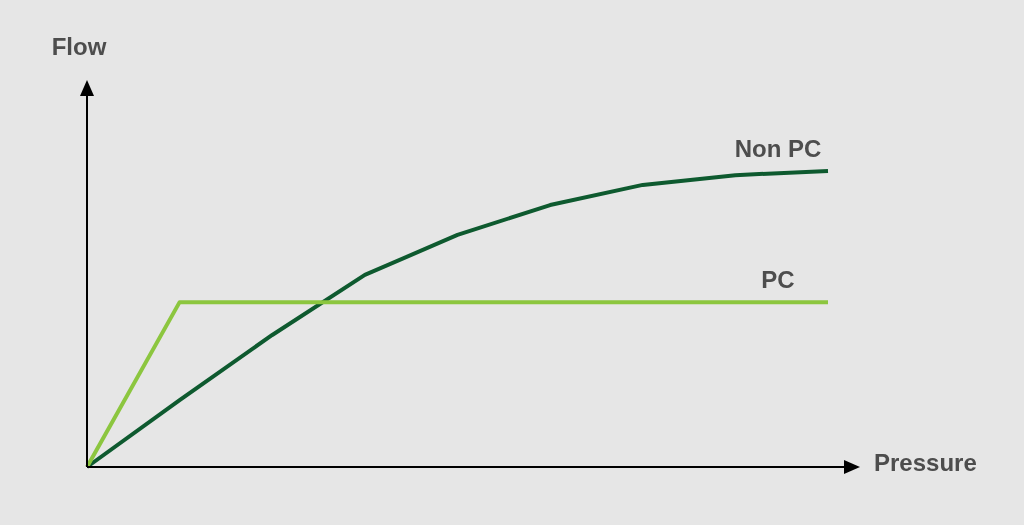  Describe the element at coordinates (925, 462) in the screenshot. I see `x-axis-title: Pressure` at that location.